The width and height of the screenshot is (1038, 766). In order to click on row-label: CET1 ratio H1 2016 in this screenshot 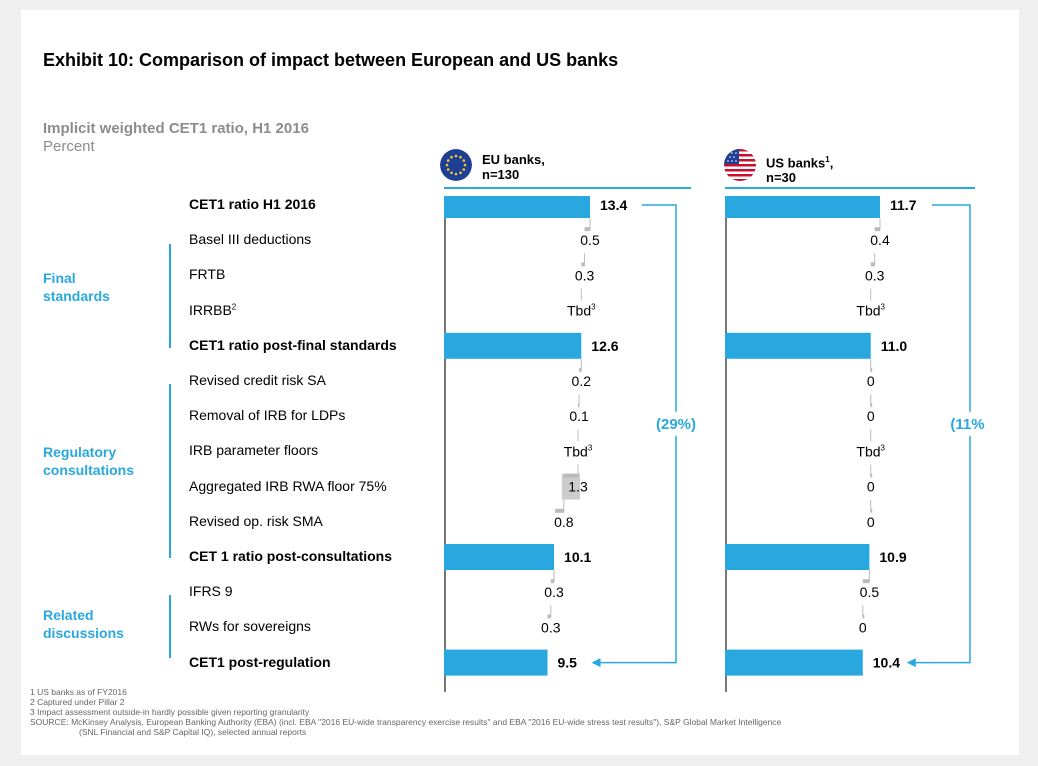, I will do `click(252, 204)`.